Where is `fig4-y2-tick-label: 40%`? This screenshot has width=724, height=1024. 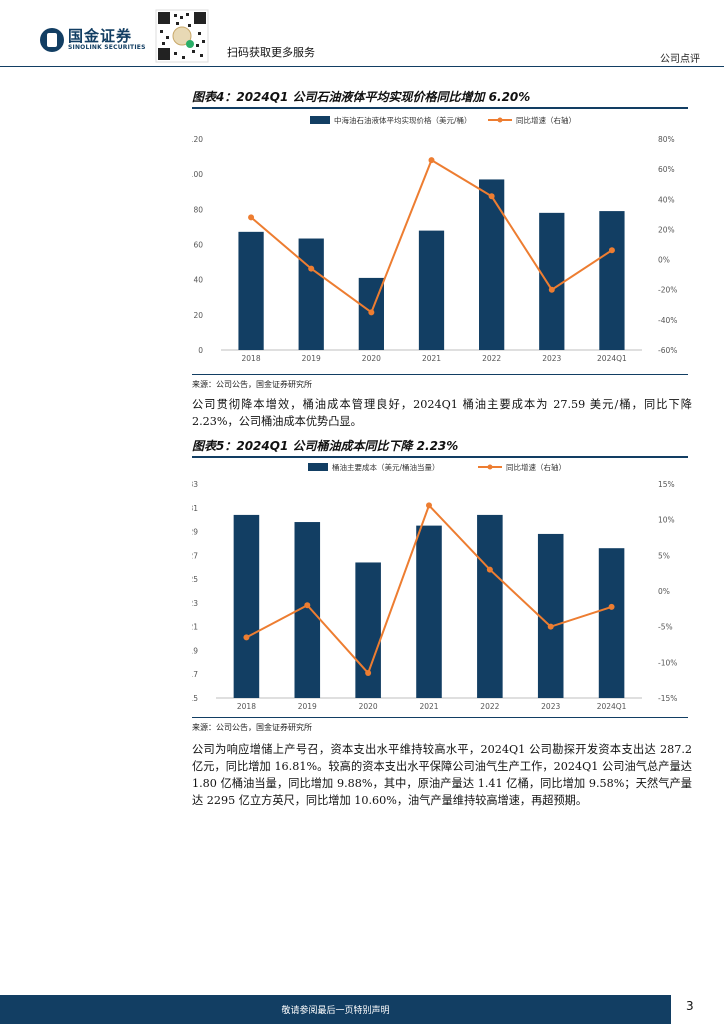 fig4-y2-tick-label: 40% is located at coordinates (666, 199).